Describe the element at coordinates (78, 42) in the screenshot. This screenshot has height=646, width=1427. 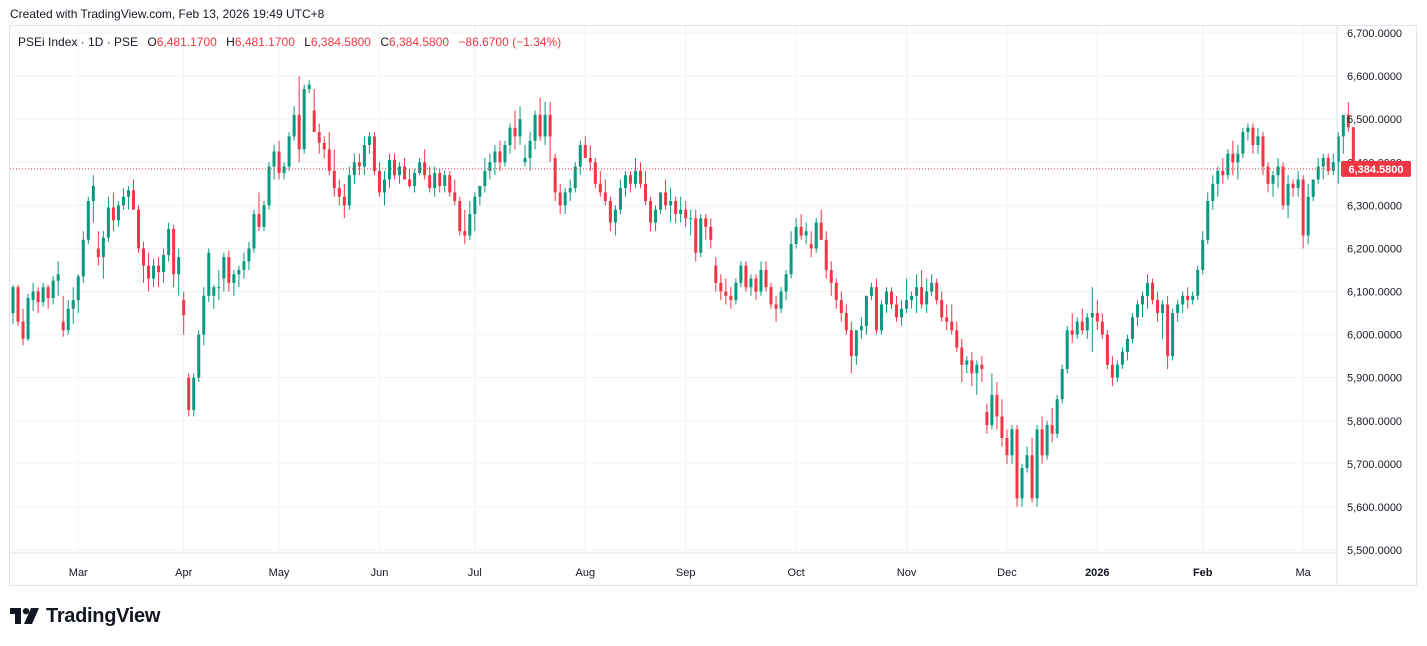
I see `symbol-label: PSEi Index · 1D · PSE` at that location.